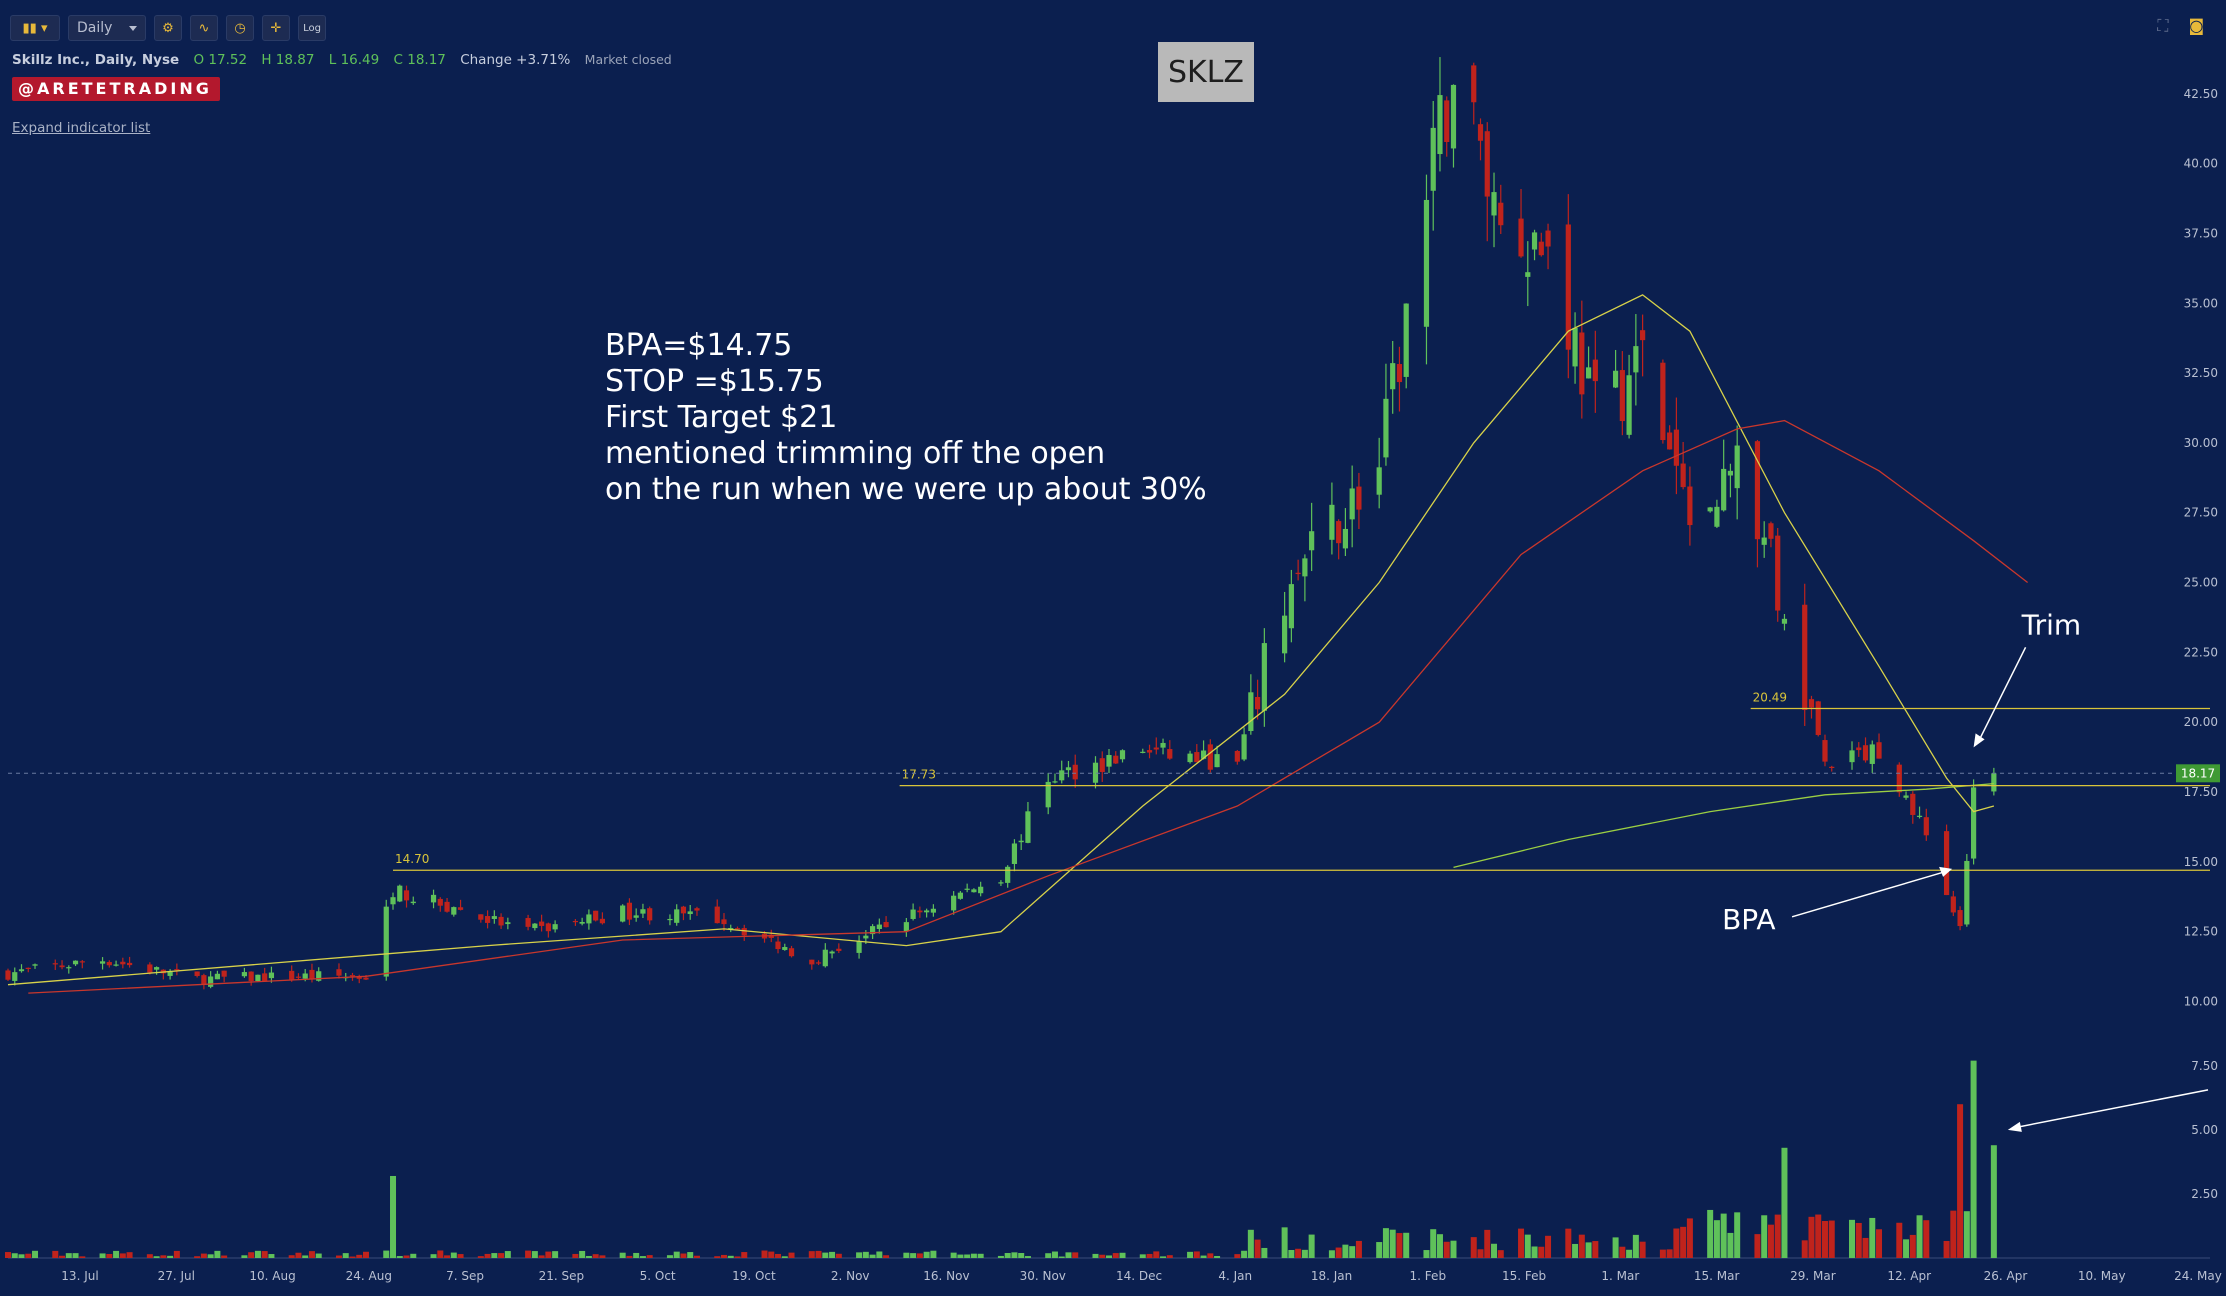 The width and height of the screenshot is (2226, 1296). What do you see at coordinates (1331, 1276) in the screenshot?
I see `x-tick-label: 18. Jan` at bounding box center [1331, 1276].